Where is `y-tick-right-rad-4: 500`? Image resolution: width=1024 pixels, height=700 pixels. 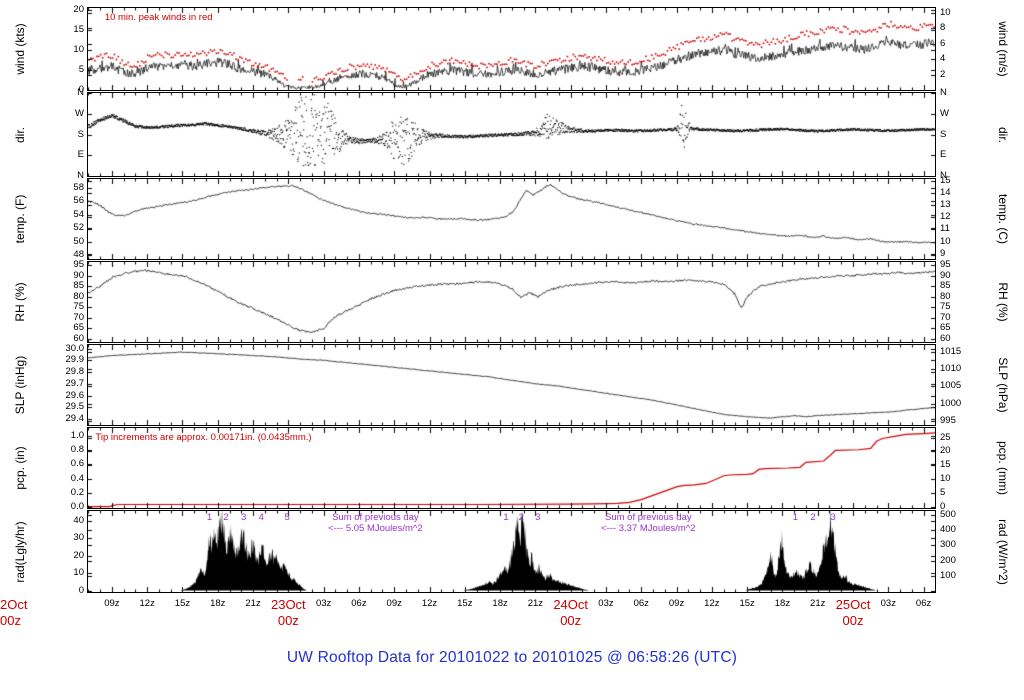 y-tick-right-rad-4: 500 is located at coordinates (948, 515).